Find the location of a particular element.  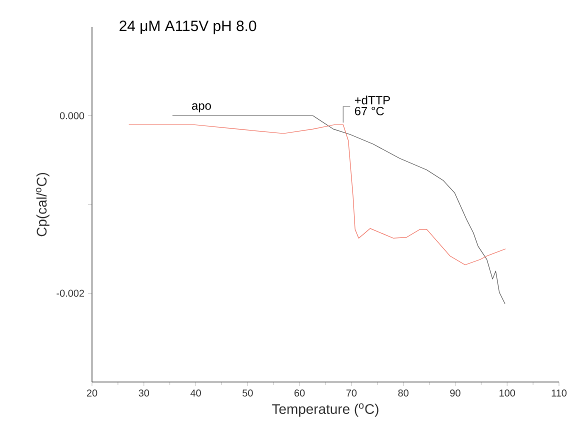

series-label: apo is located at coordinates (201, 107).